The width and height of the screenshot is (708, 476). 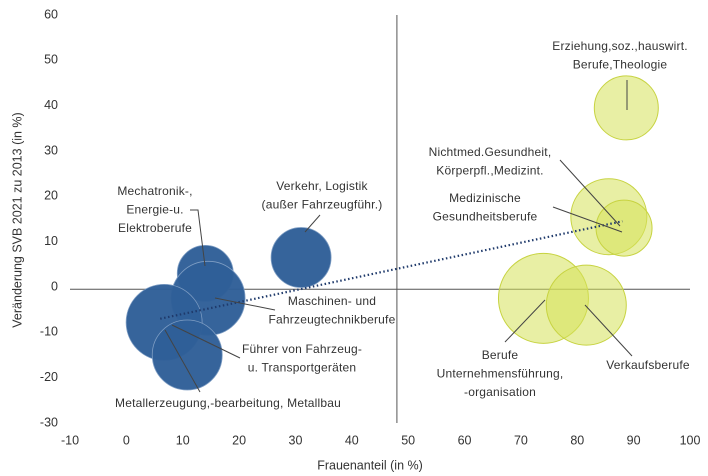 What do you see at coordinates (634, 440) in the screenshot?
I see `x-tick-label: 90` at bounding box center [634, 440].